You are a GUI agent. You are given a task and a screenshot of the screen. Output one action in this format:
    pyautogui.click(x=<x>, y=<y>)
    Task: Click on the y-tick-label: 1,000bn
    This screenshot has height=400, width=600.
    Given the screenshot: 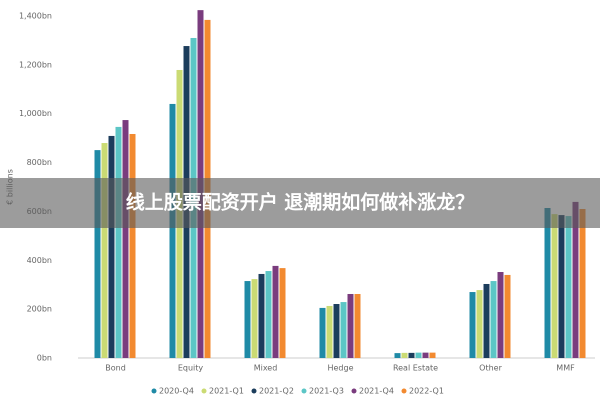 What is the action you would take?
    pyautogui.click(x=35, y=113)
    